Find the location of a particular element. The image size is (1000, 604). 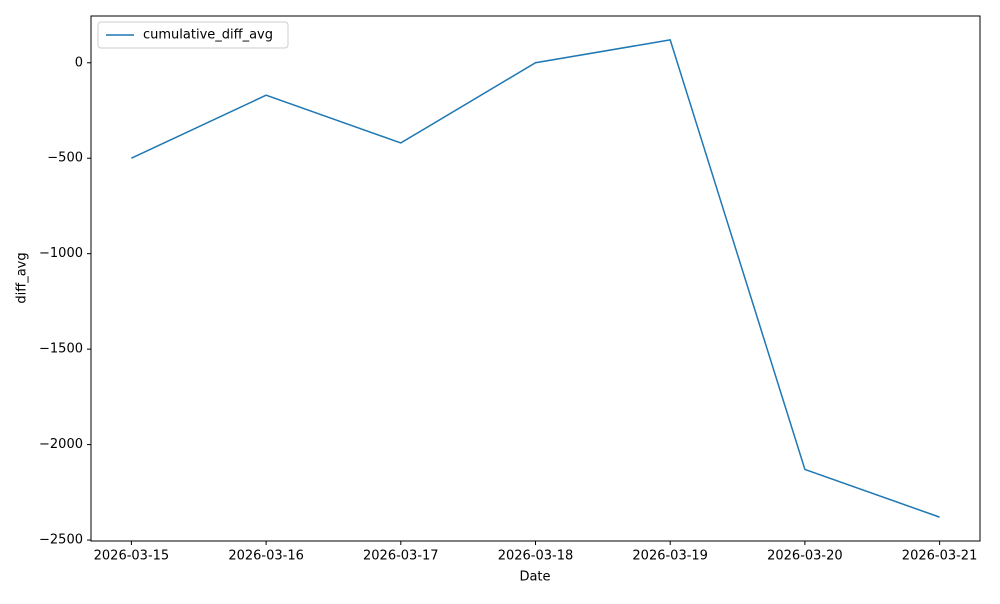

x-tick-label: 2026-03-21 is located at coordinates (940, 556).